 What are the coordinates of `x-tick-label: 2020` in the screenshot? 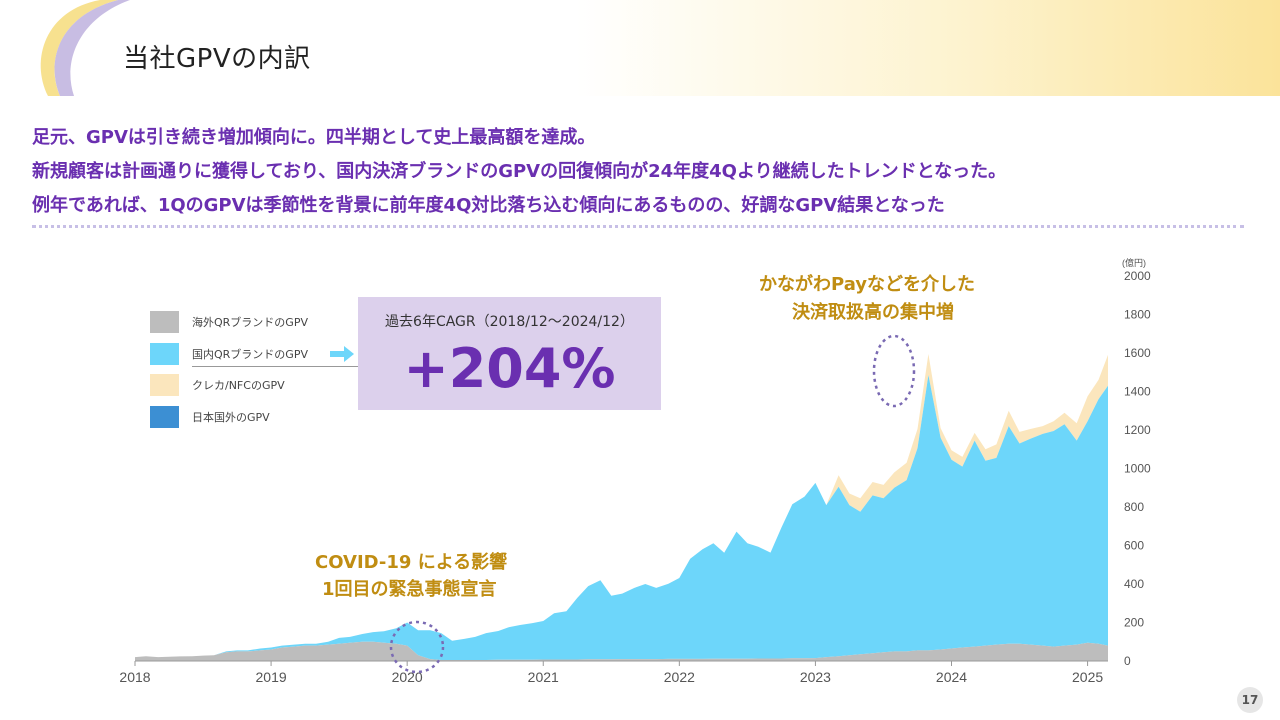 It's located at (407, 677).